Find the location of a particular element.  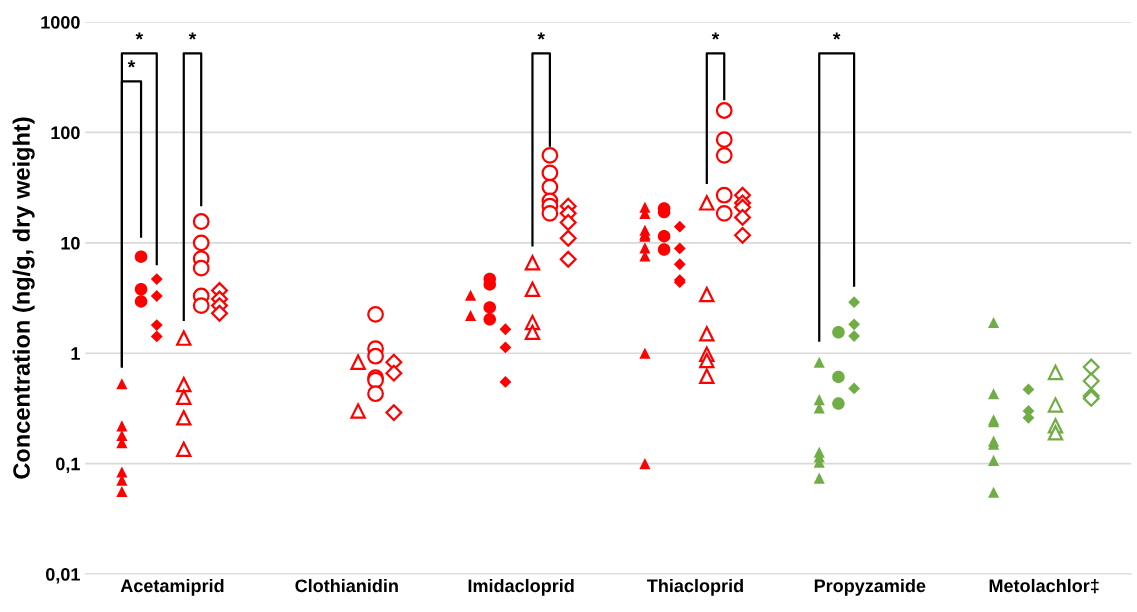

x-tick-label: Imidacloprid is located at coordinates (521, 587).